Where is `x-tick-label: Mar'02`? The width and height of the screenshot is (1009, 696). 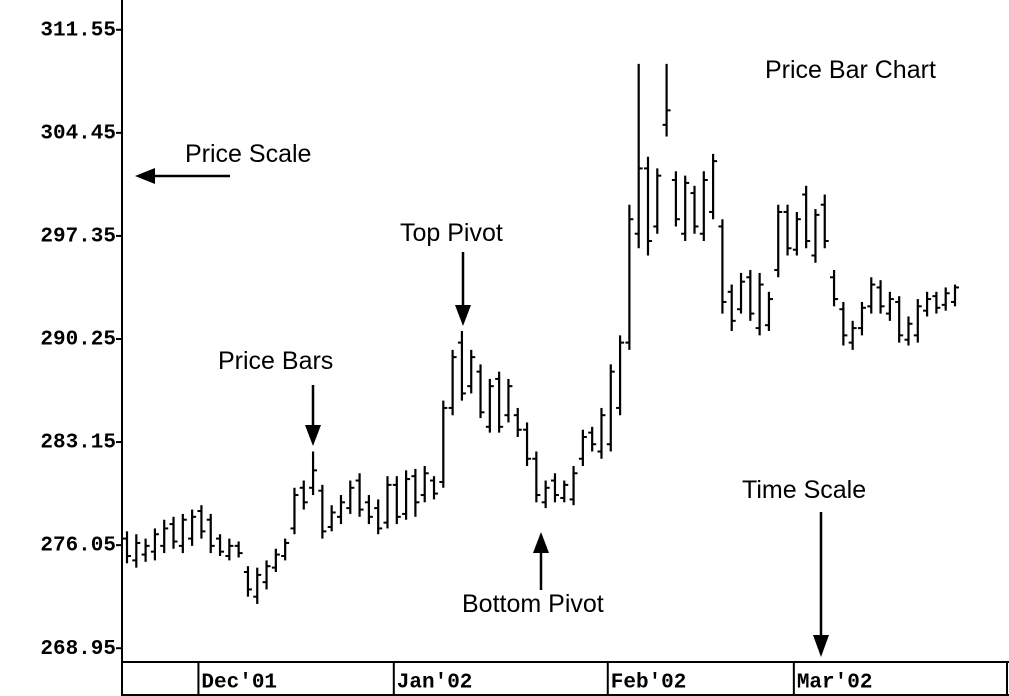 x-tick-label: Mar'02 is located at coordinates (835, 683).